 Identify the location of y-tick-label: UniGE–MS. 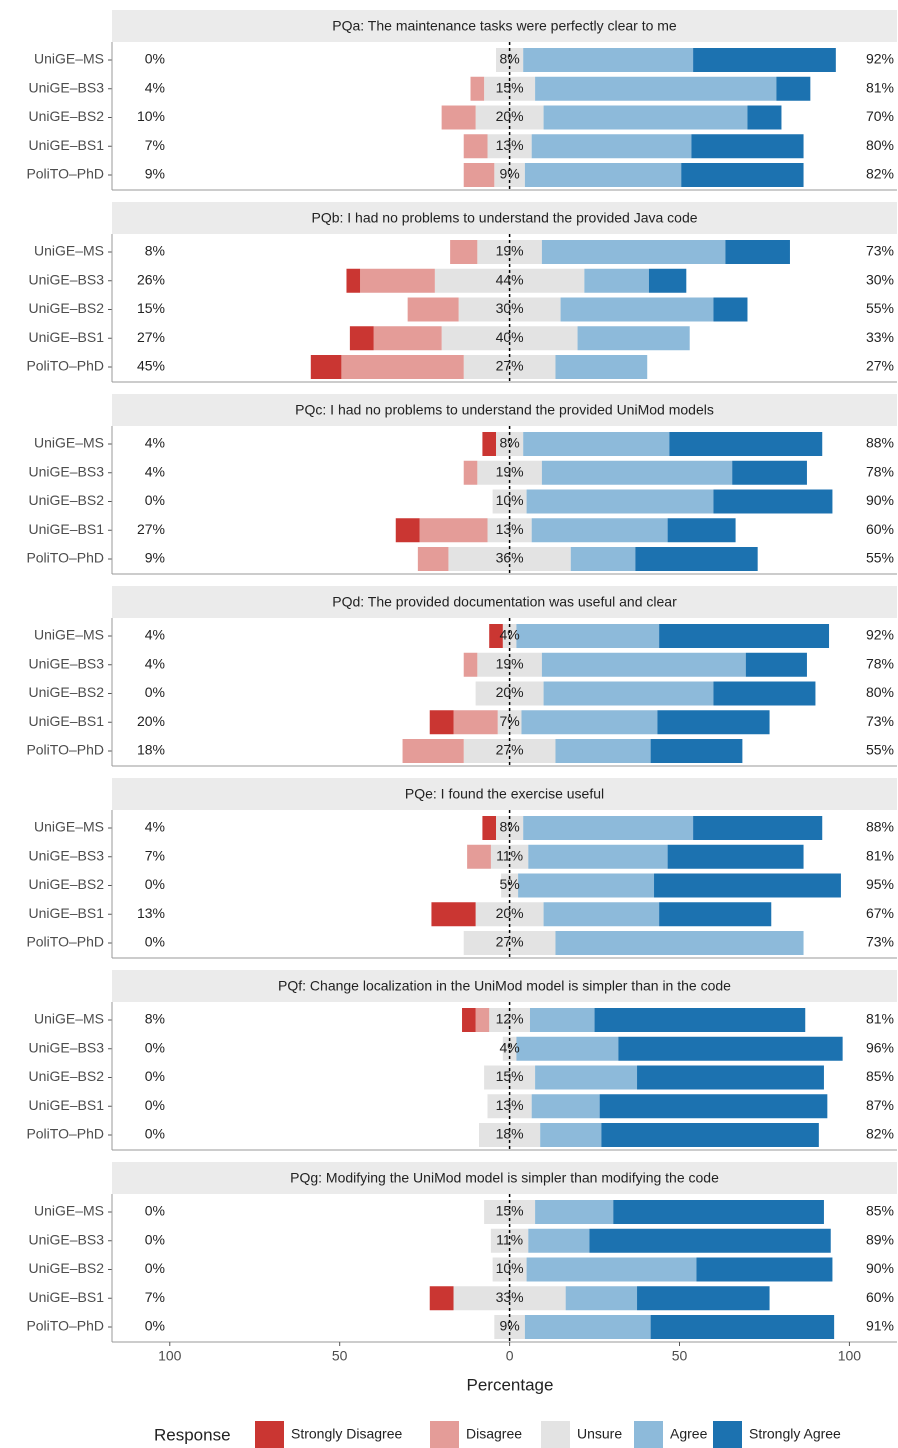
(69, 1019).